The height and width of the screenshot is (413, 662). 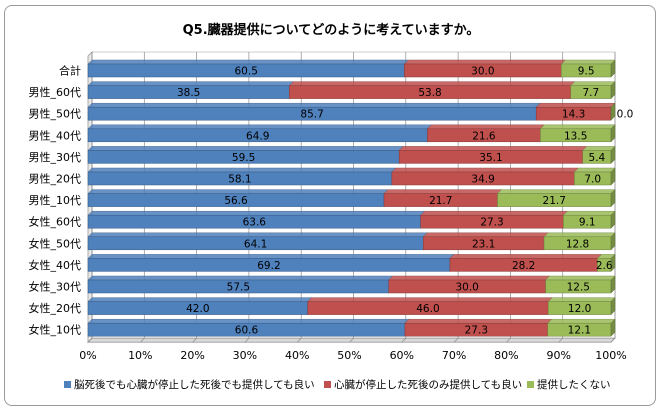 I want to click on x-axis-ticks: 0% 10% 20% 30% 40% 50% 60% 70% 80% 90% 100%, so click(x=352, y=355).